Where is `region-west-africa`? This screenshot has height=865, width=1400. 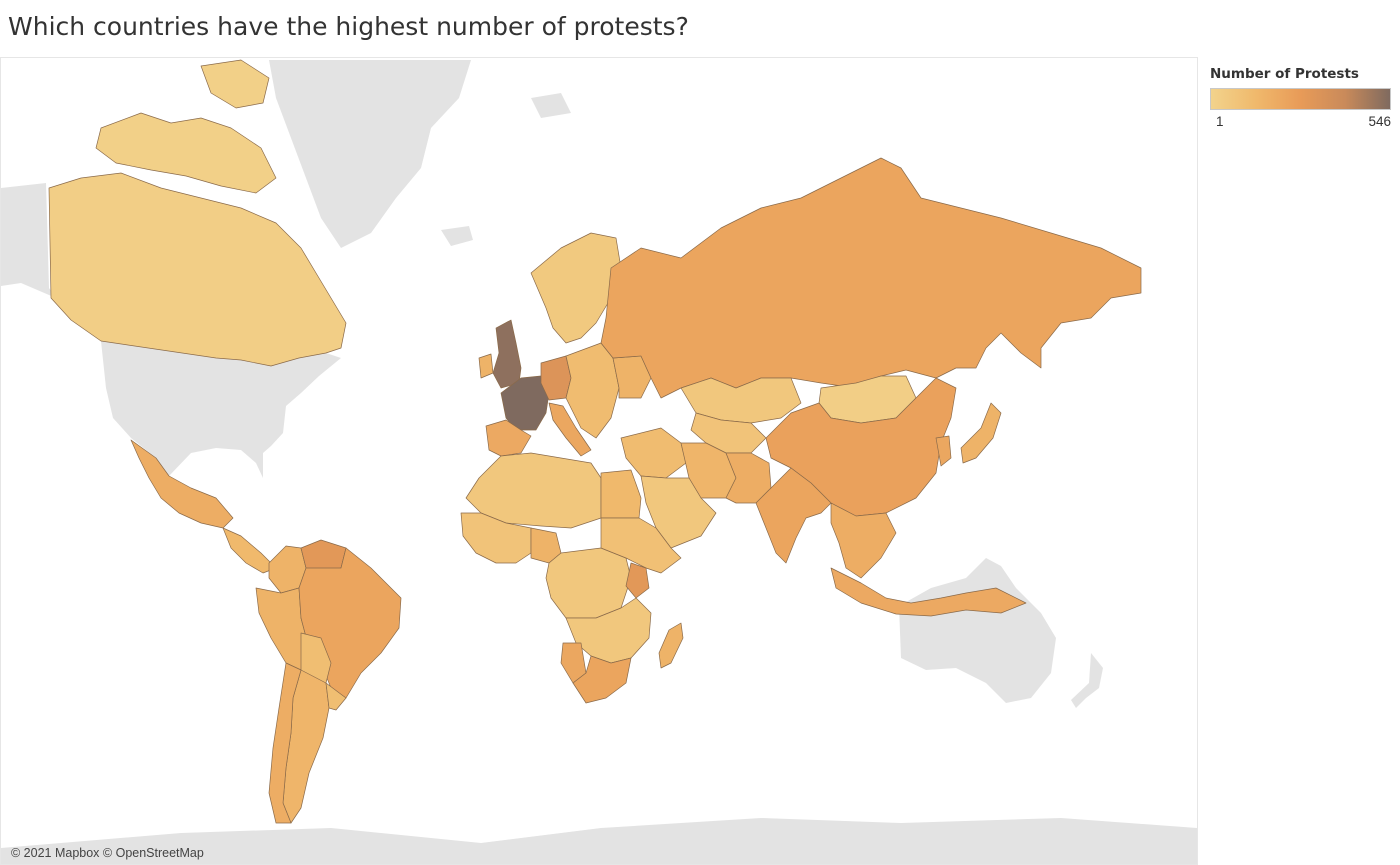
region-west-africa is located at coordinates (496, 538).